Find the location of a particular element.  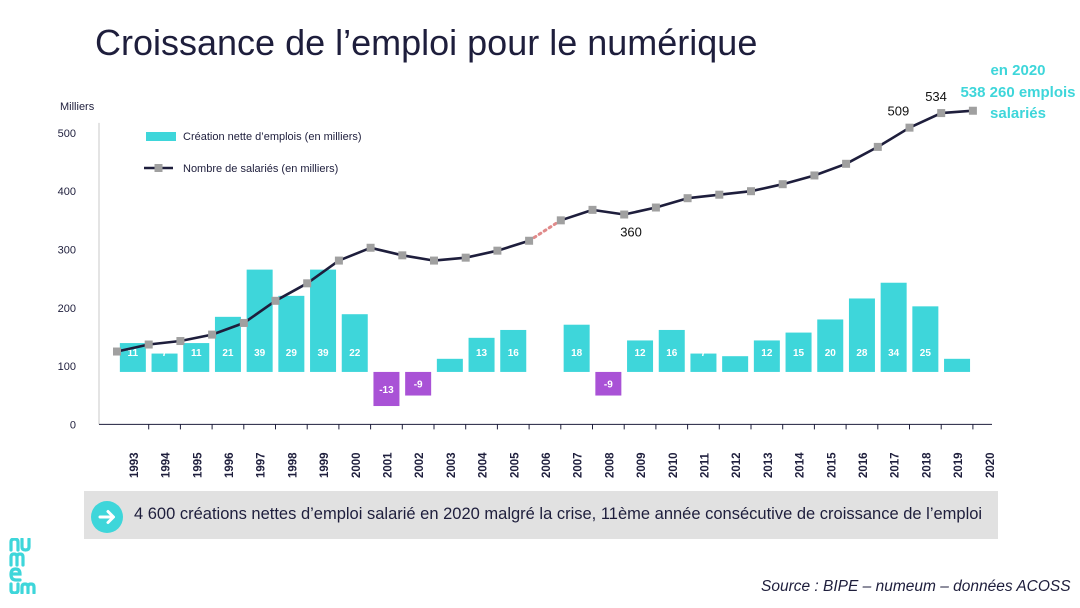

bar-label: 7 is located at coordinates (165, 353).